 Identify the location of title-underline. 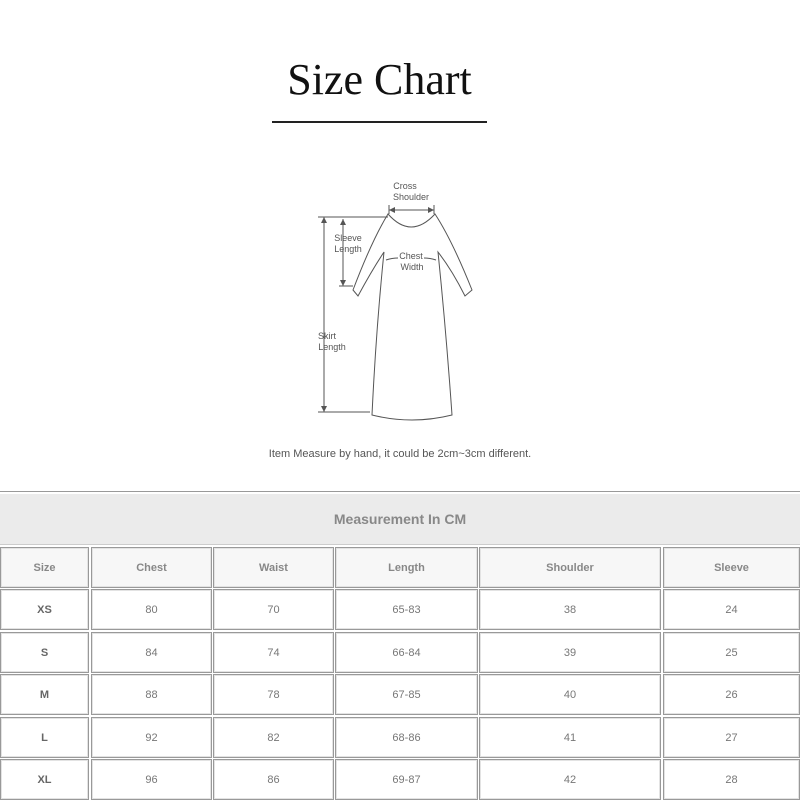
(379, 122).